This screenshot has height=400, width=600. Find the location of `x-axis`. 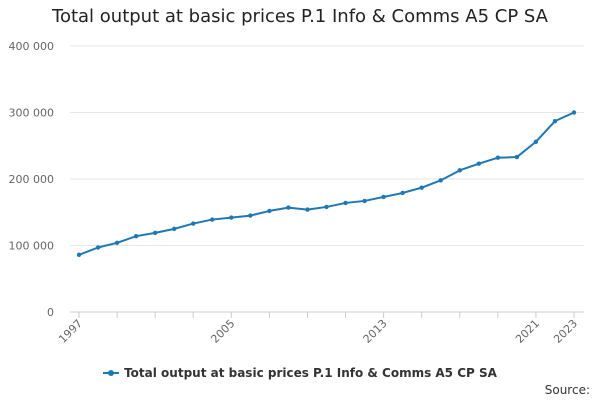

x-axis is located at coordinates (327, 314).